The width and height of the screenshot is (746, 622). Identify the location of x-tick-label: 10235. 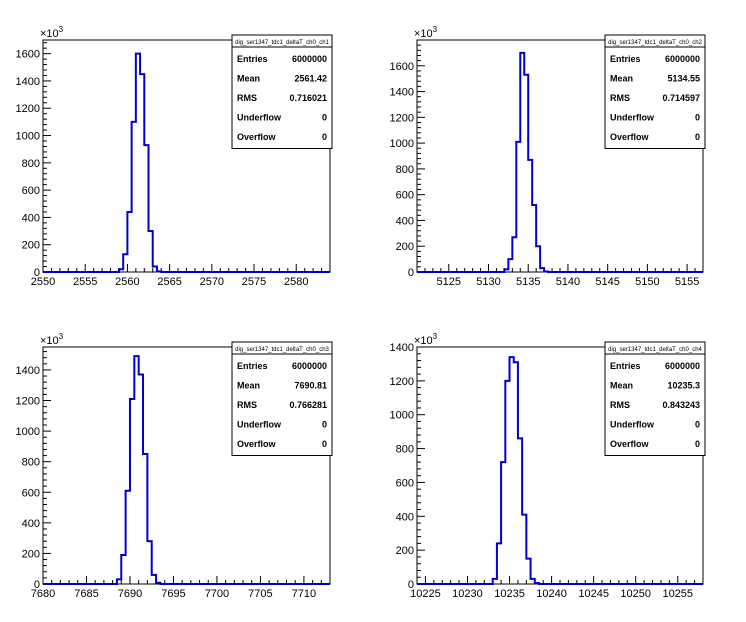
(509, 594).